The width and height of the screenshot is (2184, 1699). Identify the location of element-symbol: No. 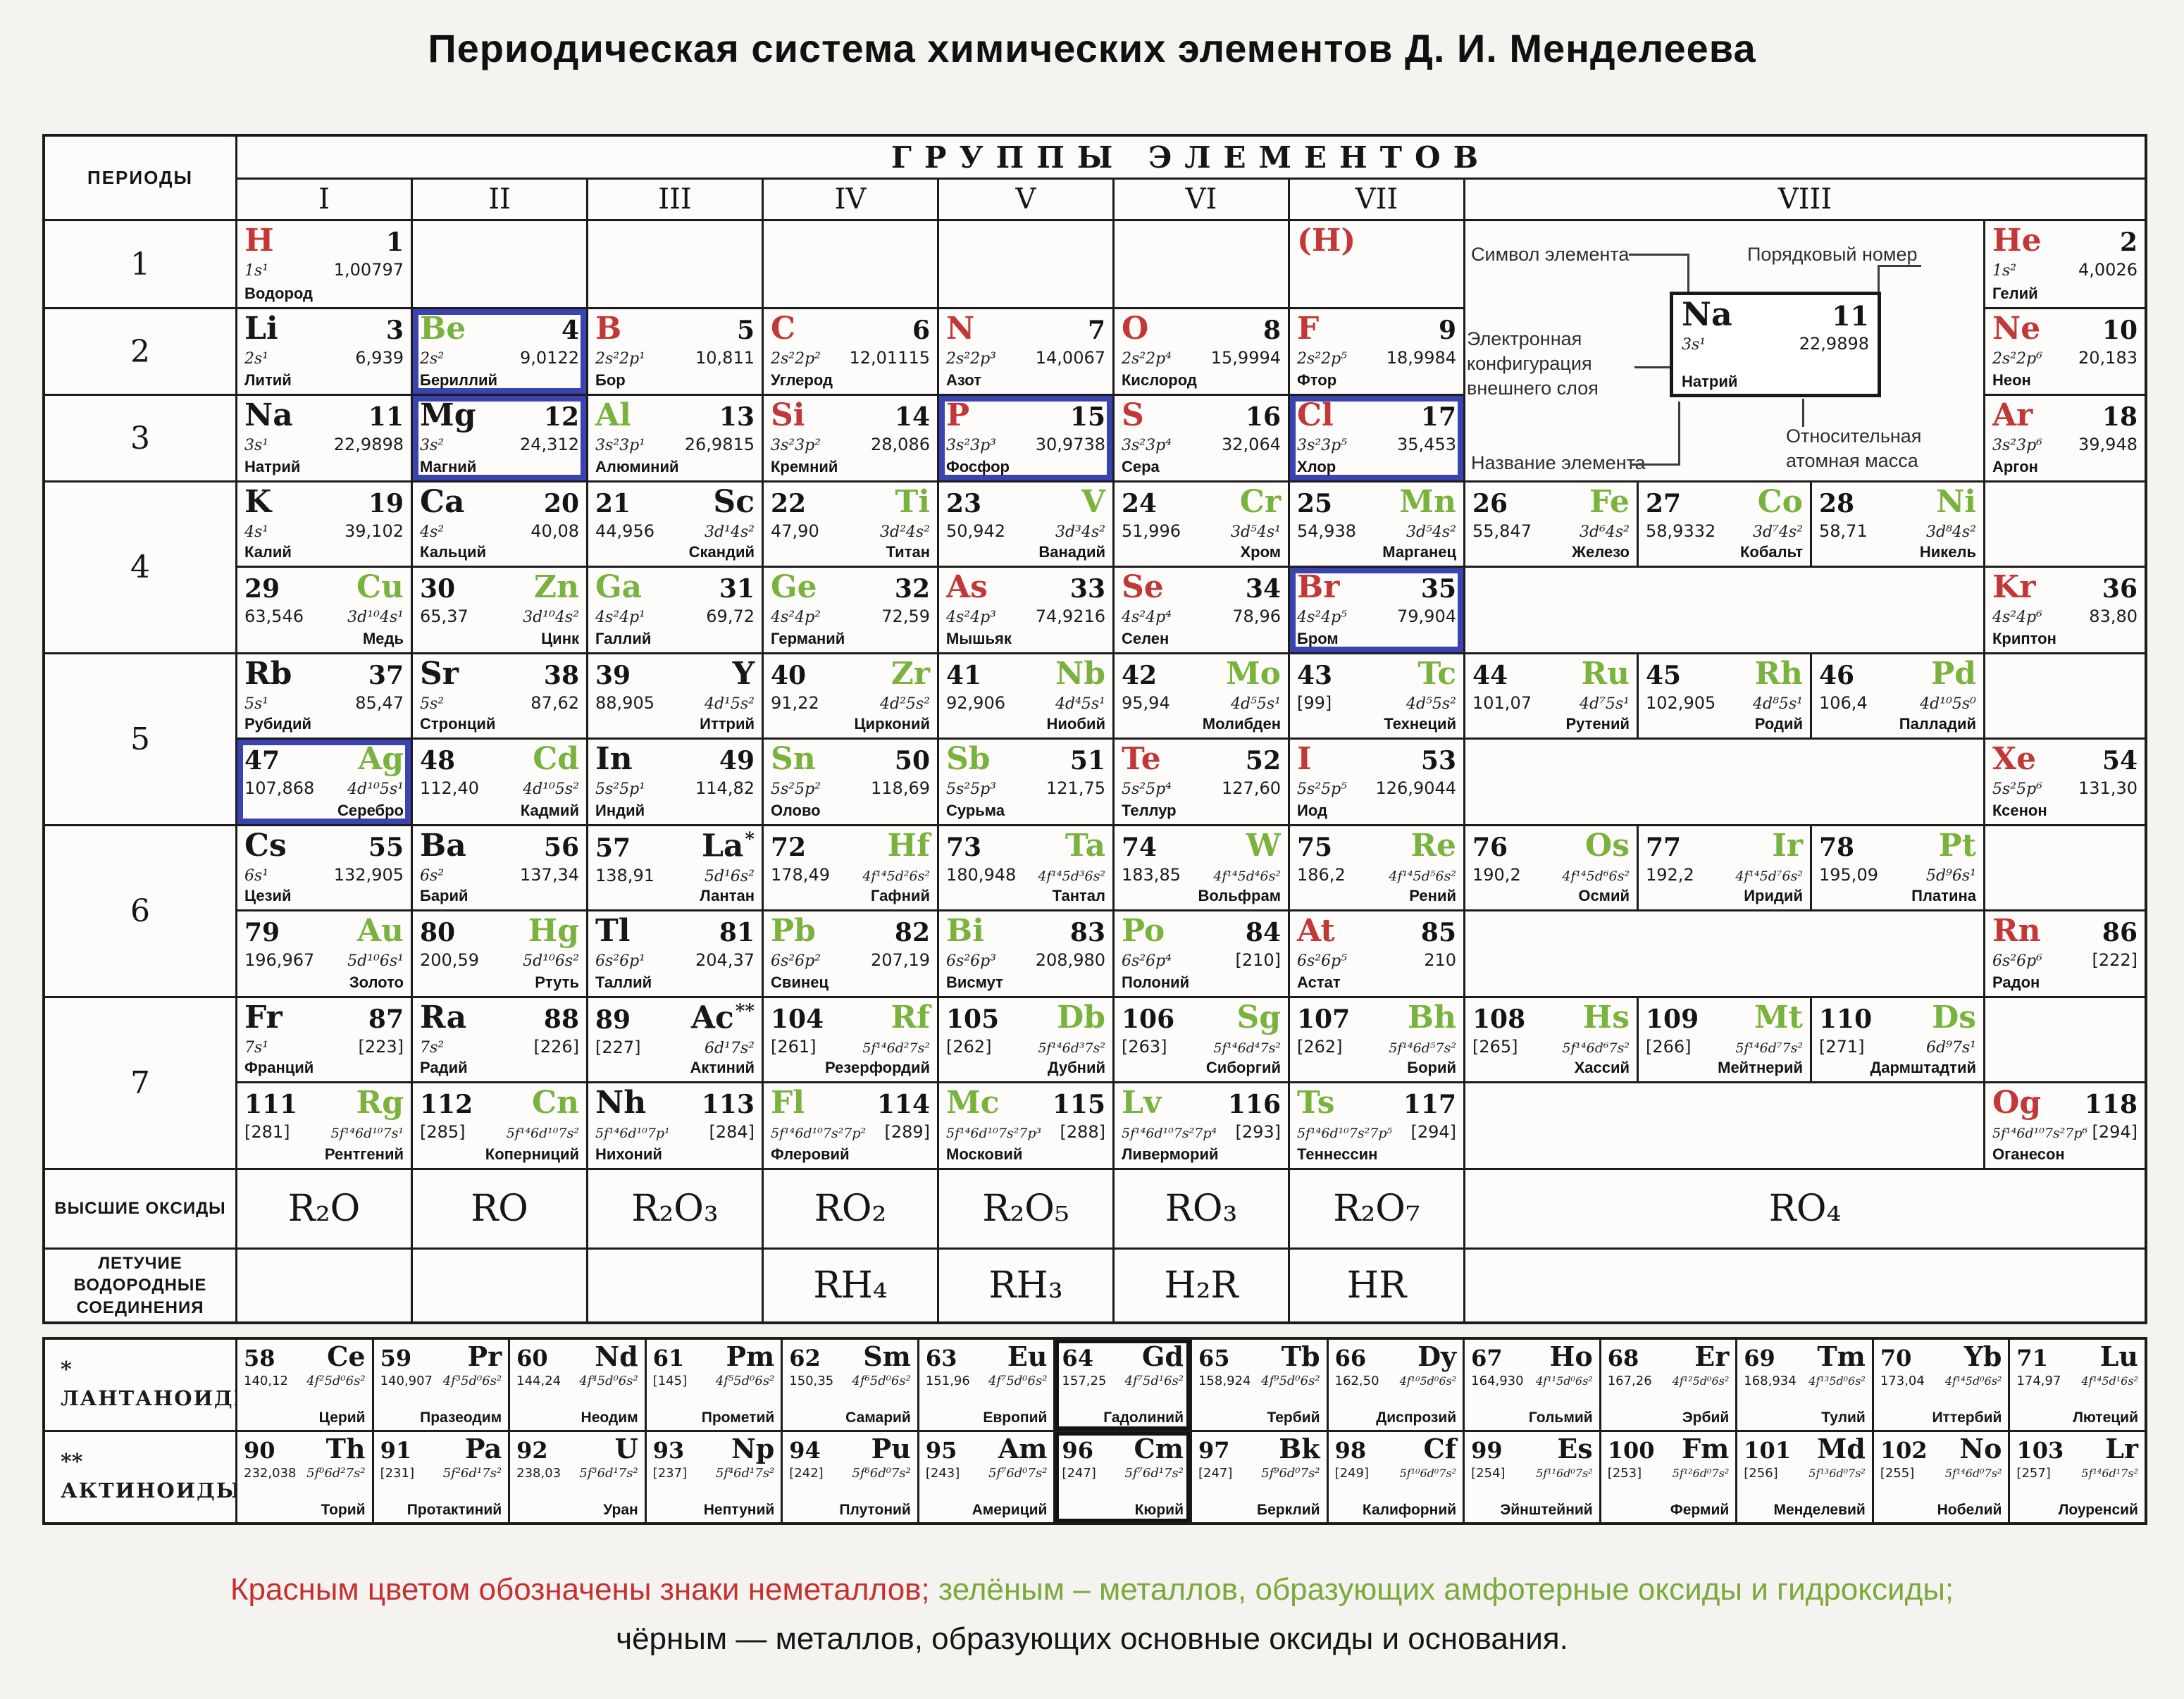
(1980, 1448).